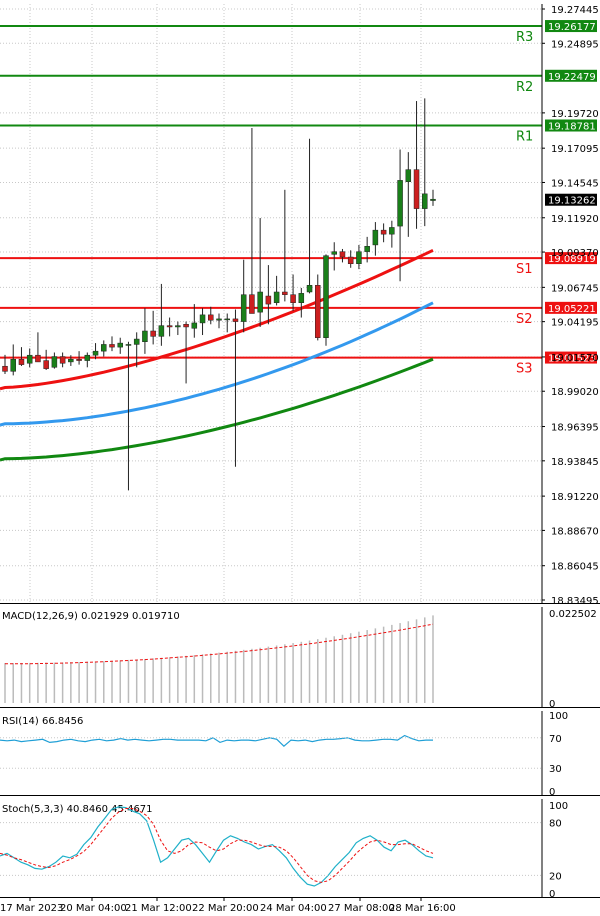 The image size is (600, 916). I want to click on time-tick-label: 27 Mar 08:00, so click(361, 908).